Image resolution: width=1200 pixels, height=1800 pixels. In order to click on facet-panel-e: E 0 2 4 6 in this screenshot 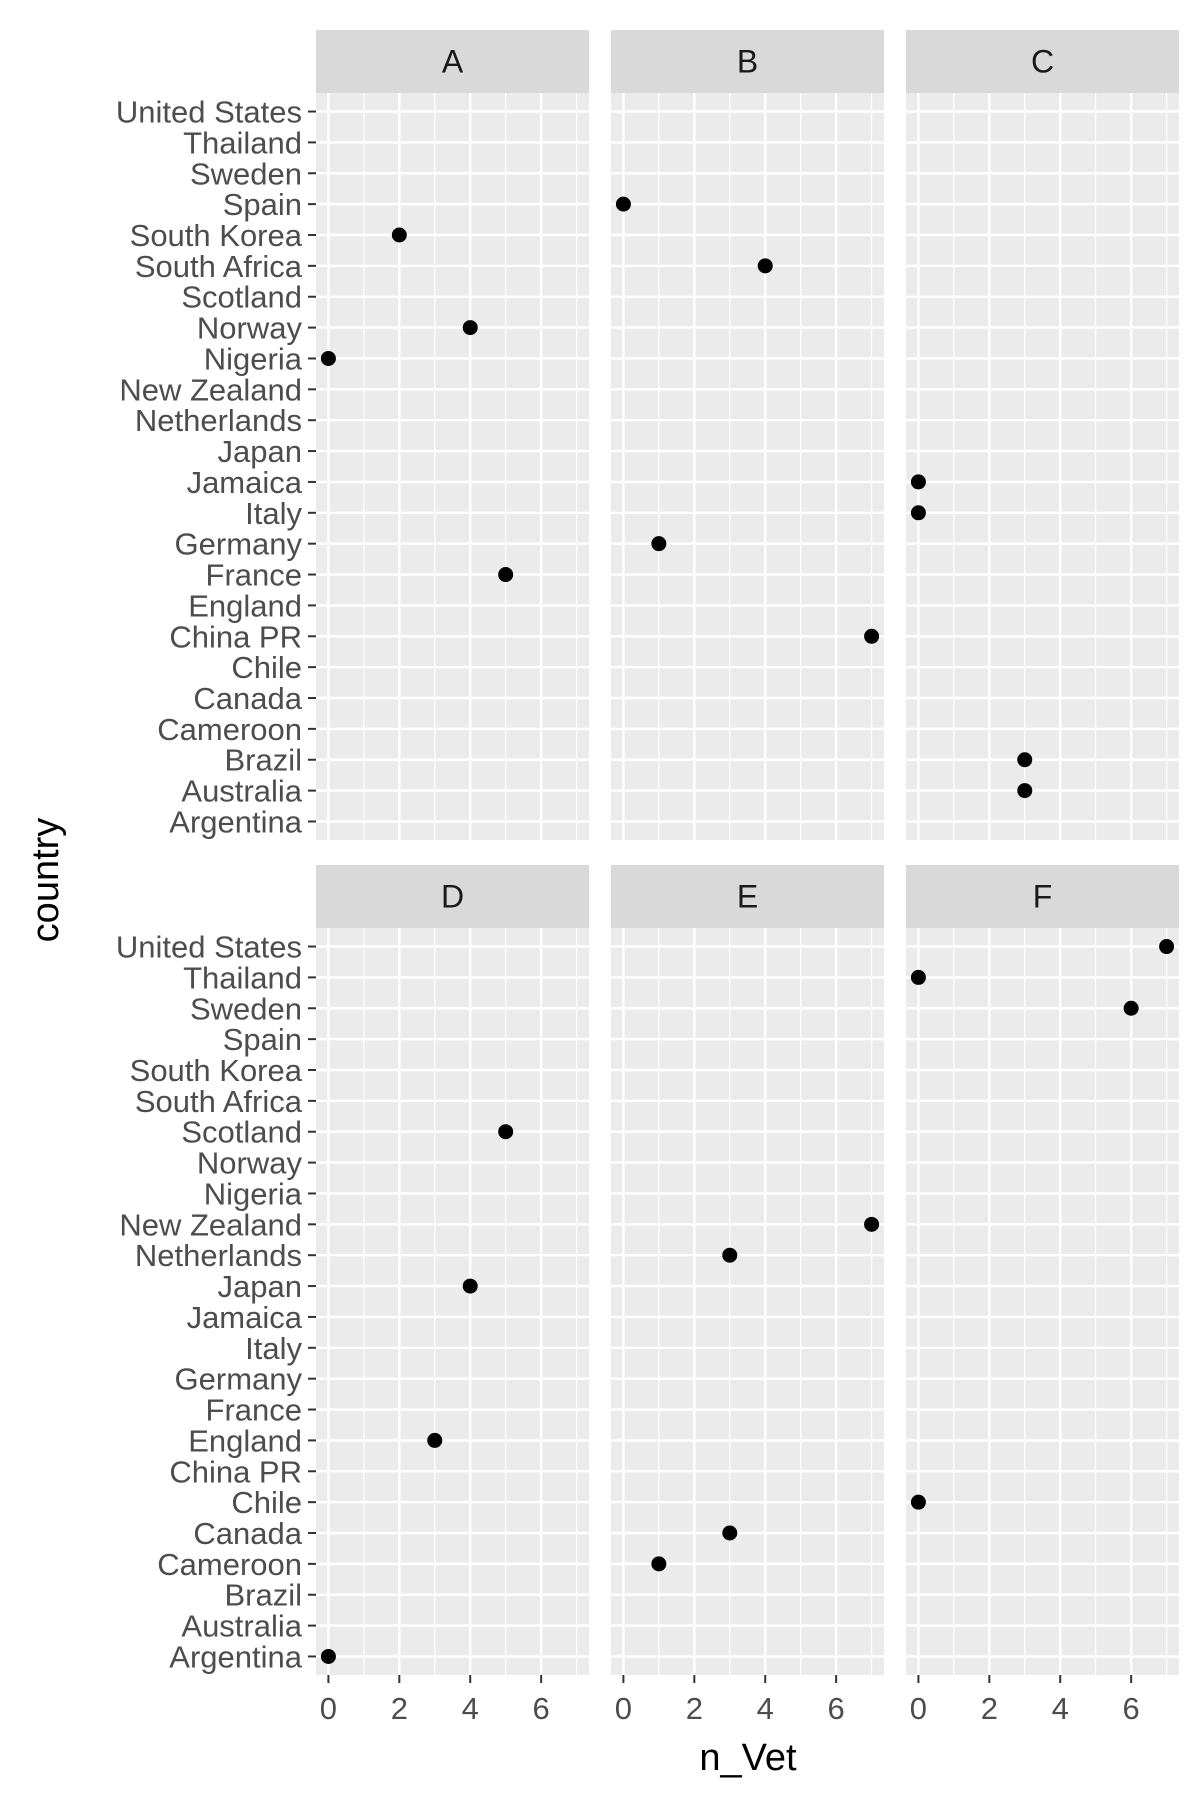, I will do `click(747, 1295)`.